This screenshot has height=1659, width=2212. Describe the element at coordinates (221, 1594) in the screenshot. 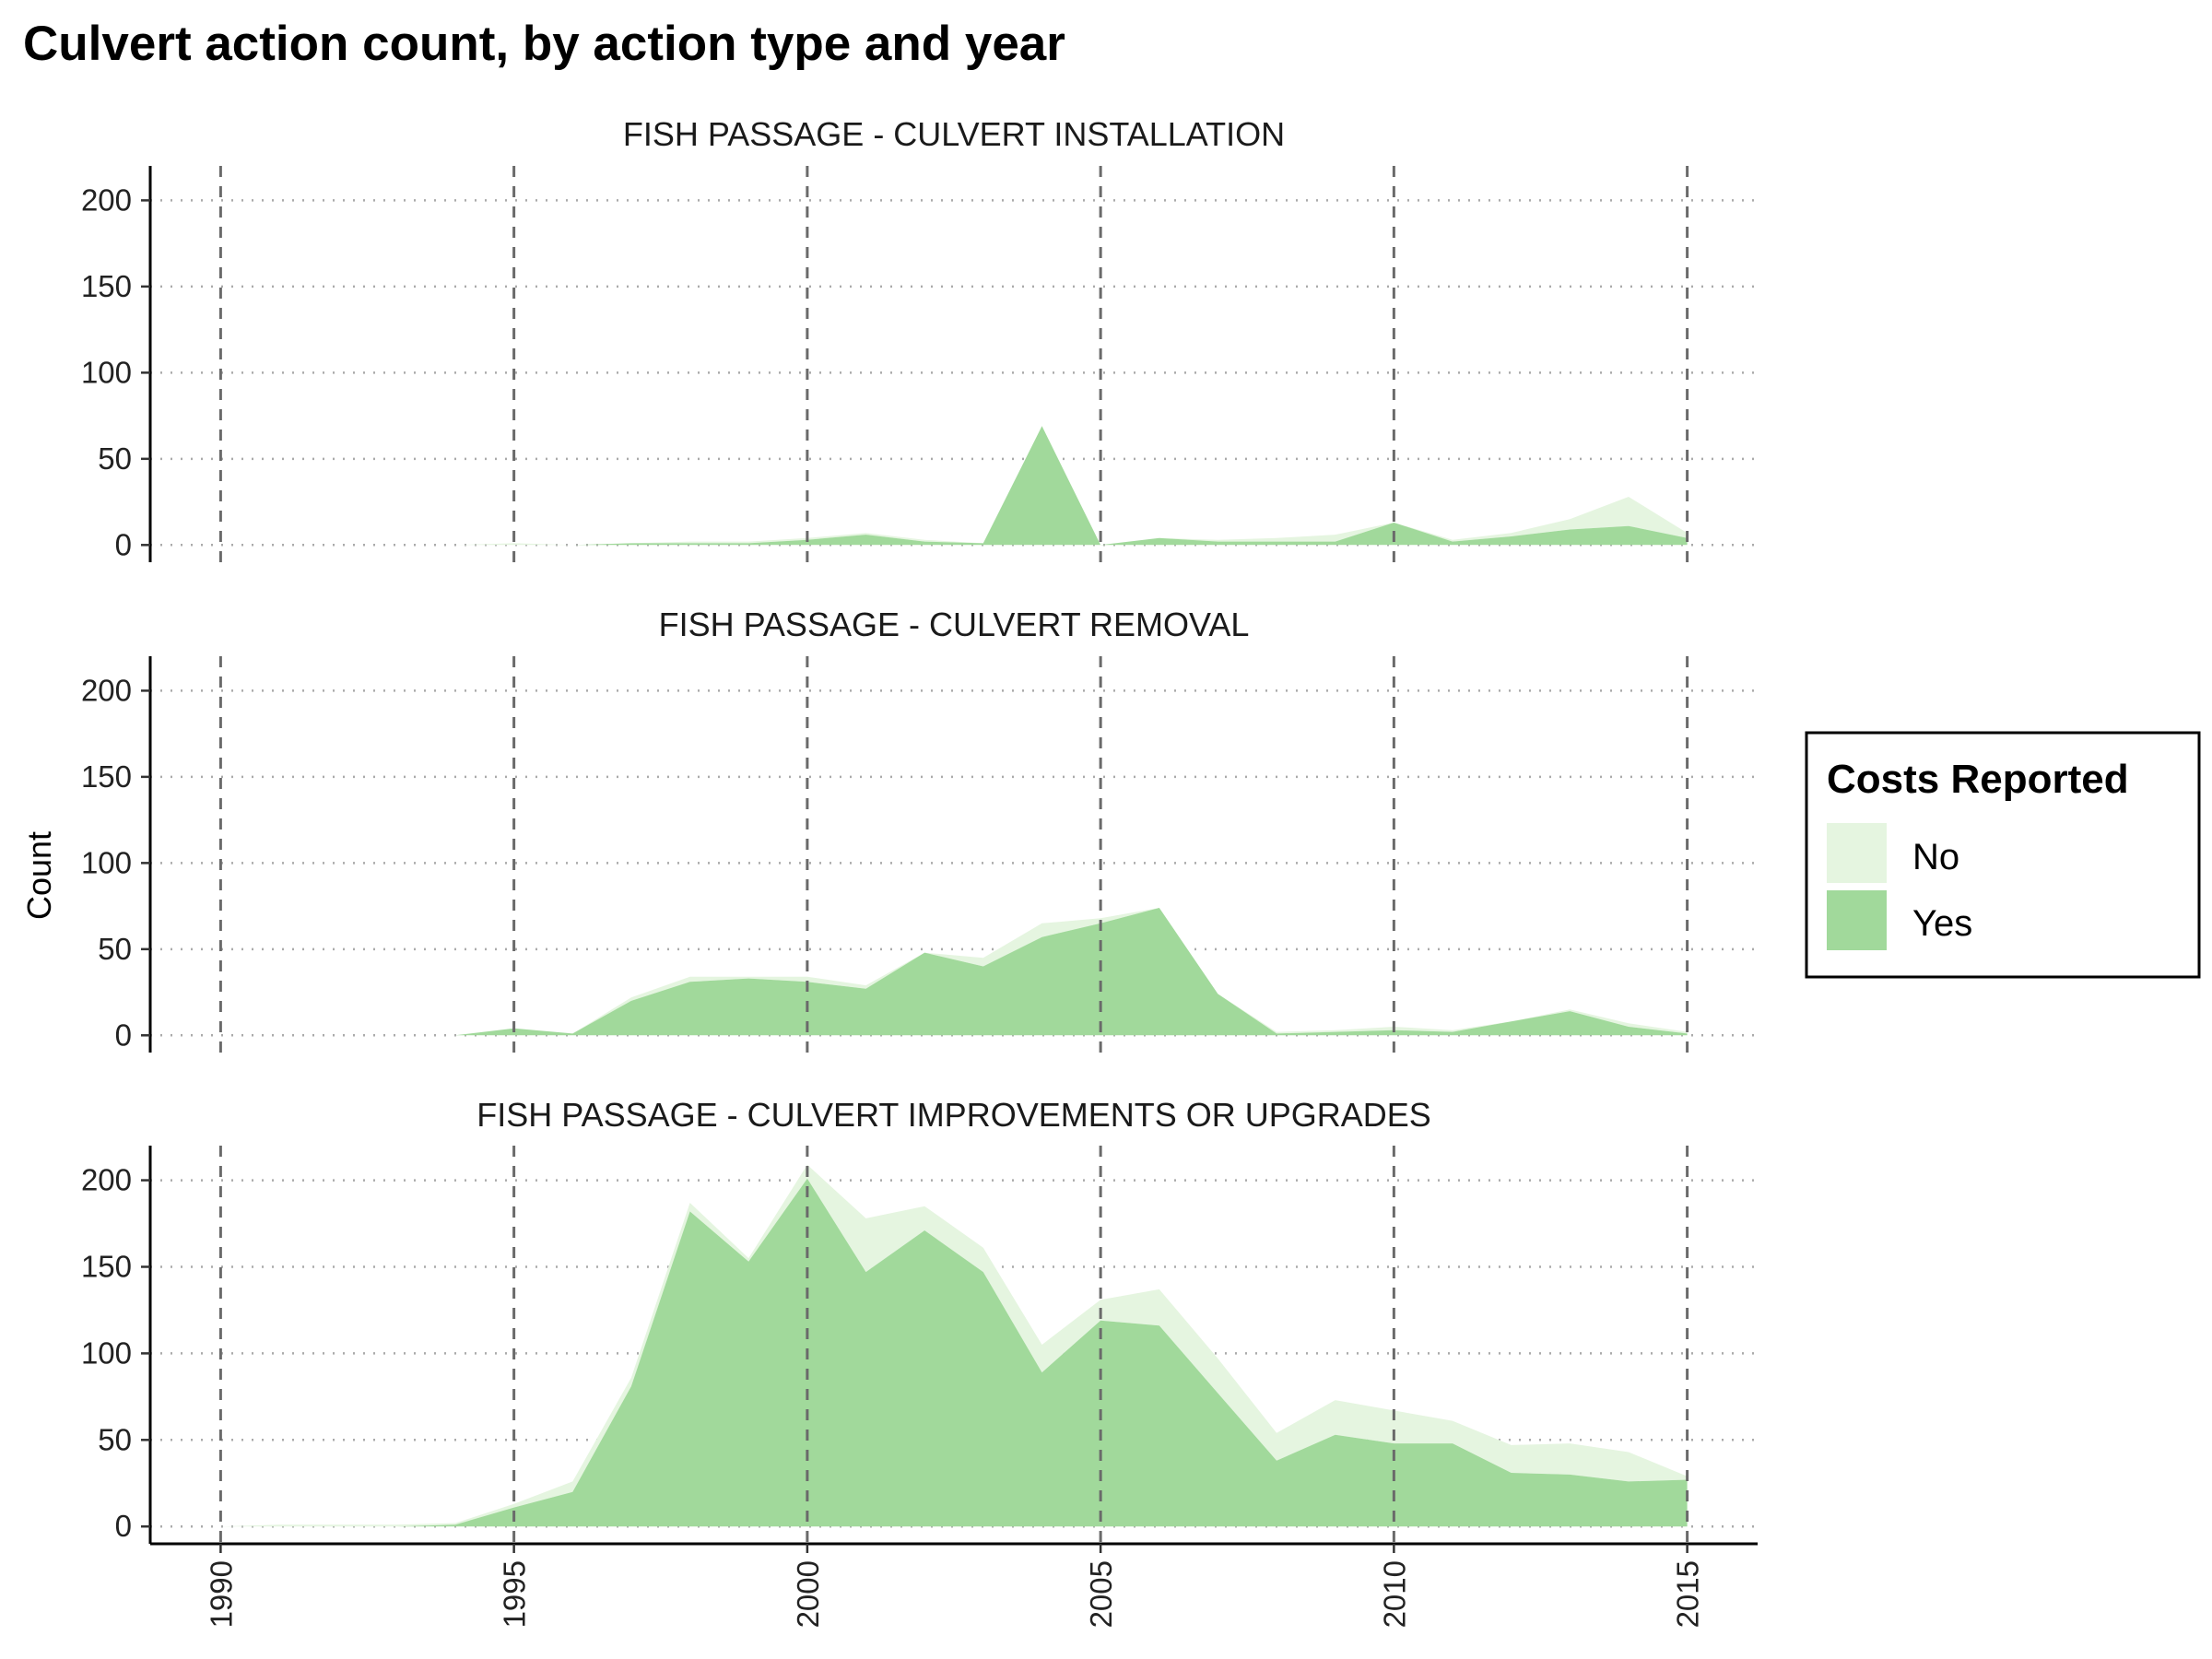

I see `x-tick-label: 1990` at that location.